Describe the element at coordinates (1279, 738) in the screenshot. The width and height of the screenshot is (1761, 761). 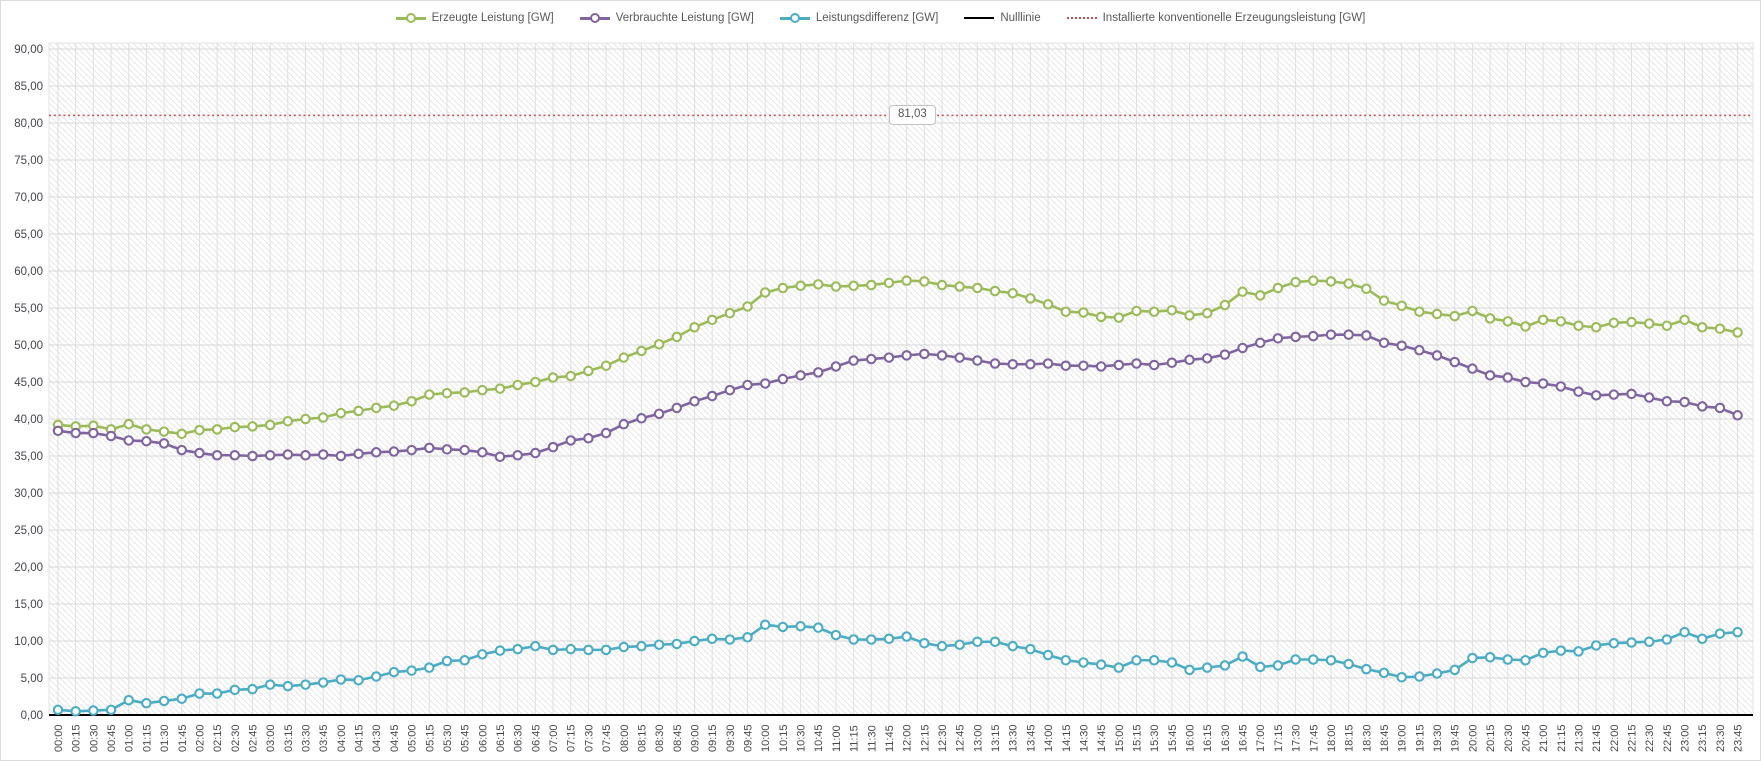
I see `x-axis-tick-label: 17:15` at that location.